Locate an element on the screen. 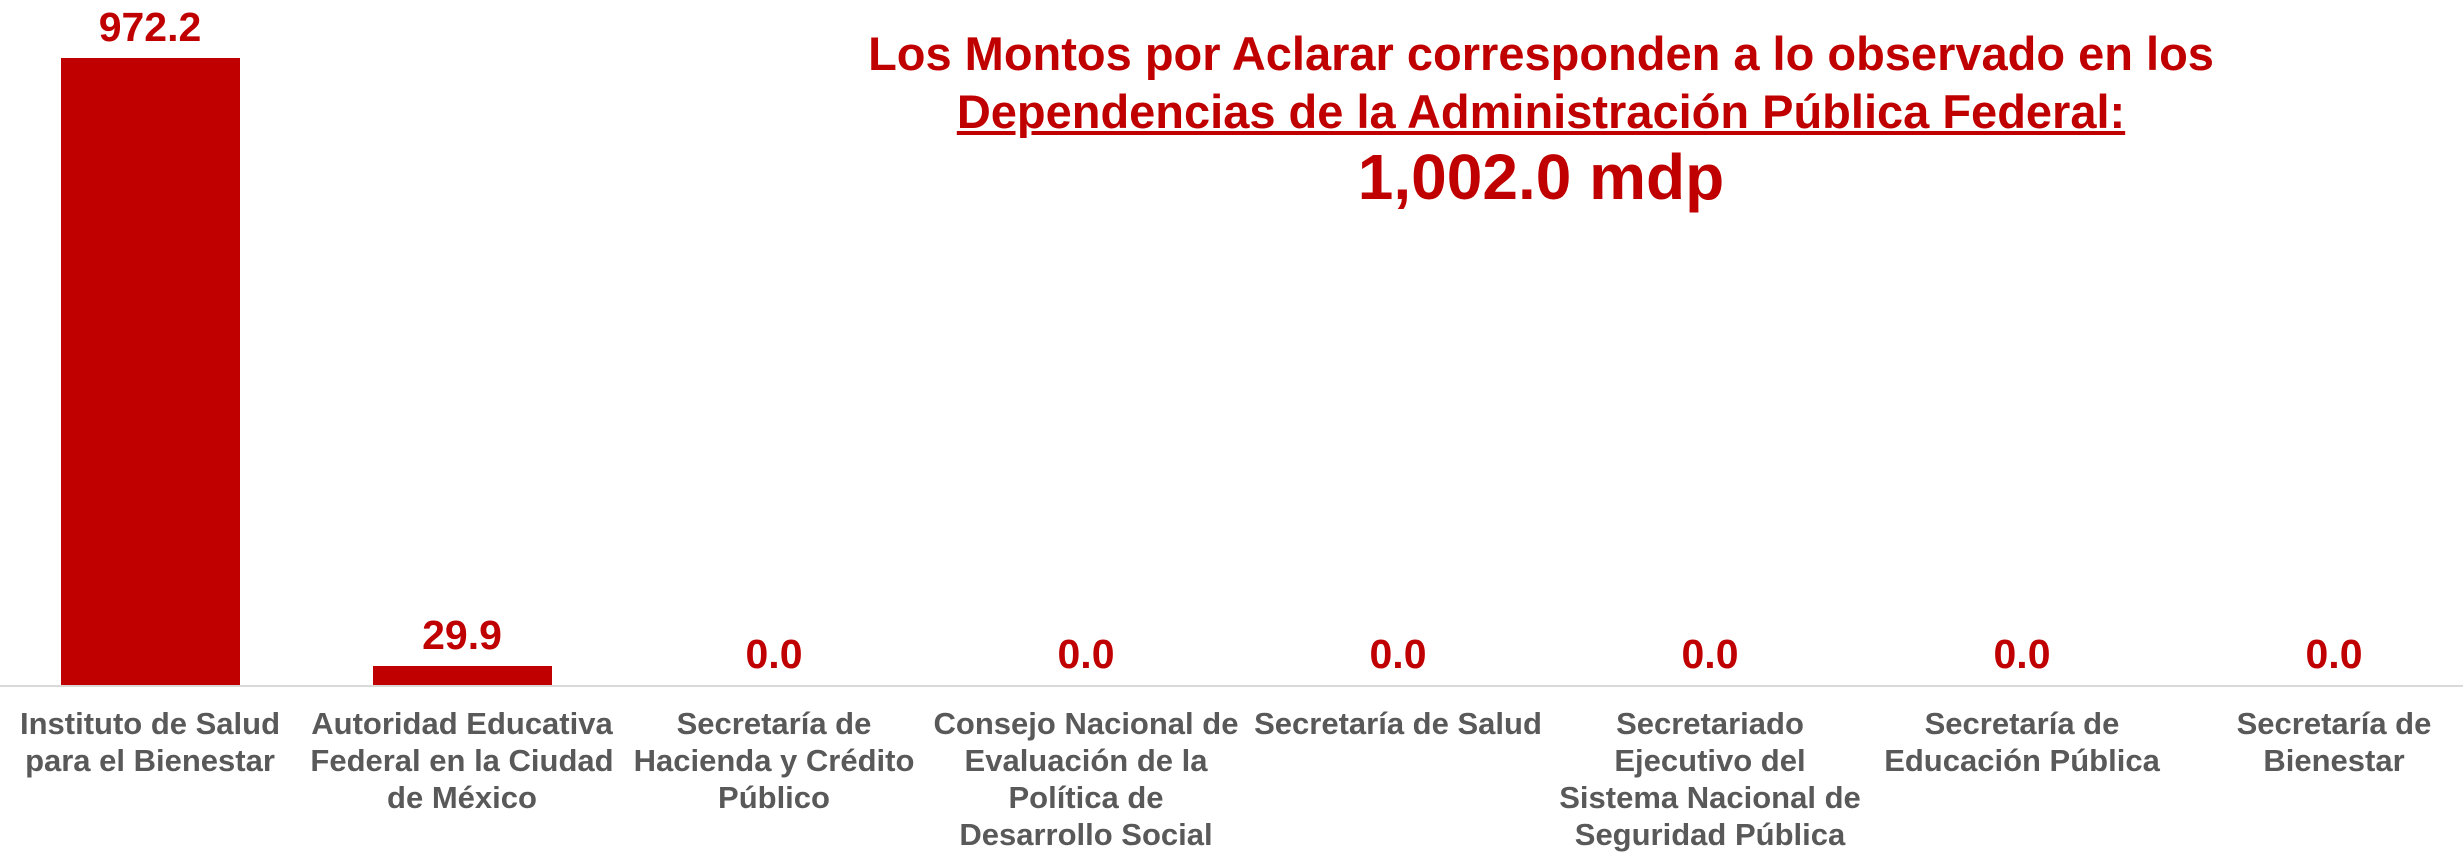 This screenshot has height=853, width=2463. x-tick-label: Secretaría de Salud is located at coordinates (1398, 723).